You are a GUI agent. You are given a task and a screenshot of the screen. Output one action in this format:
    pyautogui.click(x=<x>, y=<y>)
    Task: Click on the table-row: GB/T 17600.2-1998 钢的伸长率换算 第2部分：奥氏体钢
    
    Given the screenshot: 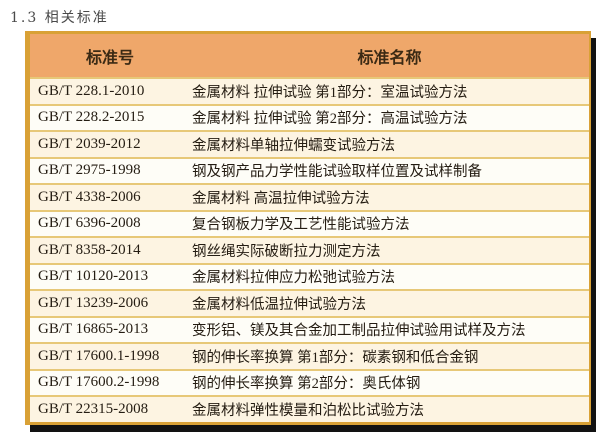 What is the action you would take?
    pyautogui.click(x=309, y=381)
    